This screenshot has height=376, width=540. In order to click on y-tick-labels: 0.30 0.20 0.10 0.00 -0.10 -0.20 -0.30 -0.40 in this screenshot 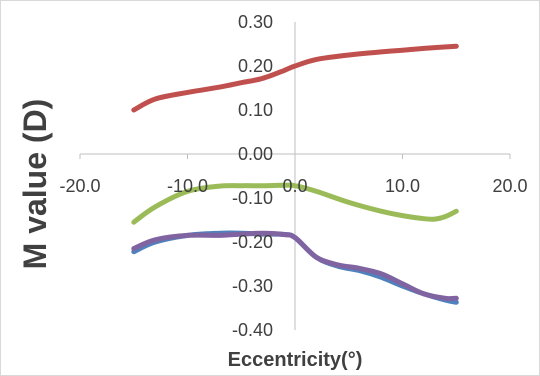, I will do `click(252, 176)`.